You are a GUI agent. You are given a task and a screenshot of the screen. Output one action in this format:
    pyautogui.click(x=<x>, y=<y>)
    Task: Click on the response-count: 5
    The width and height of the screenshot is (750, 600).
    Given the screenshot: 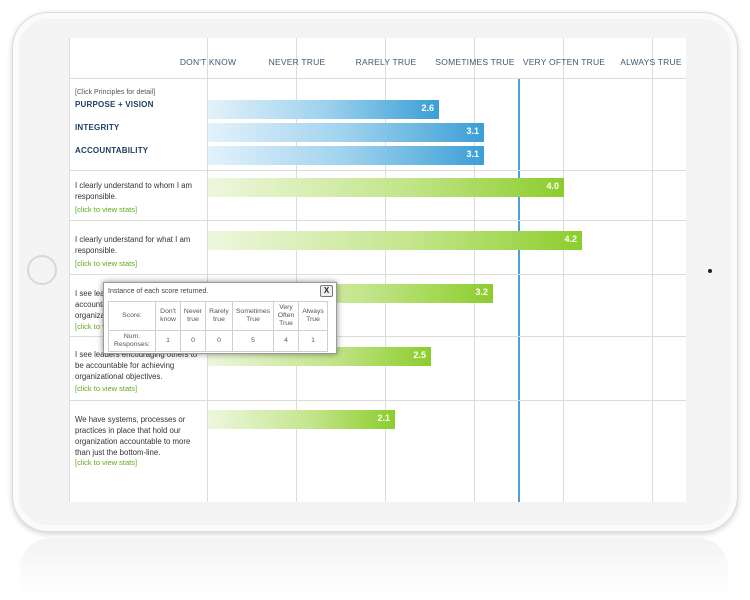 What is the action you would take?
    pyautogui.click(x=253, y=341)
    